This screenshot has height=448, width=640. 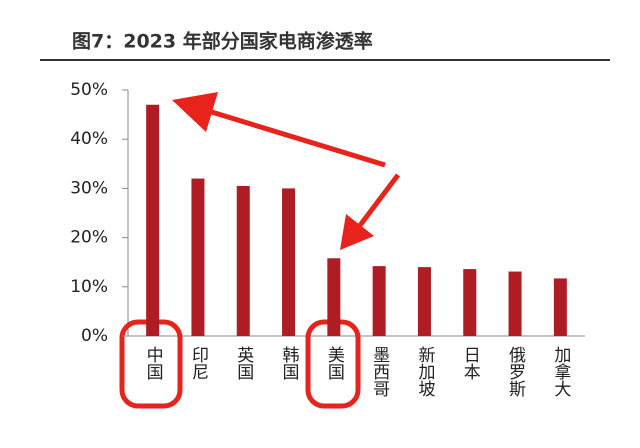 I want to click on y-tick-label: 0%, so click(x=94, y=336).